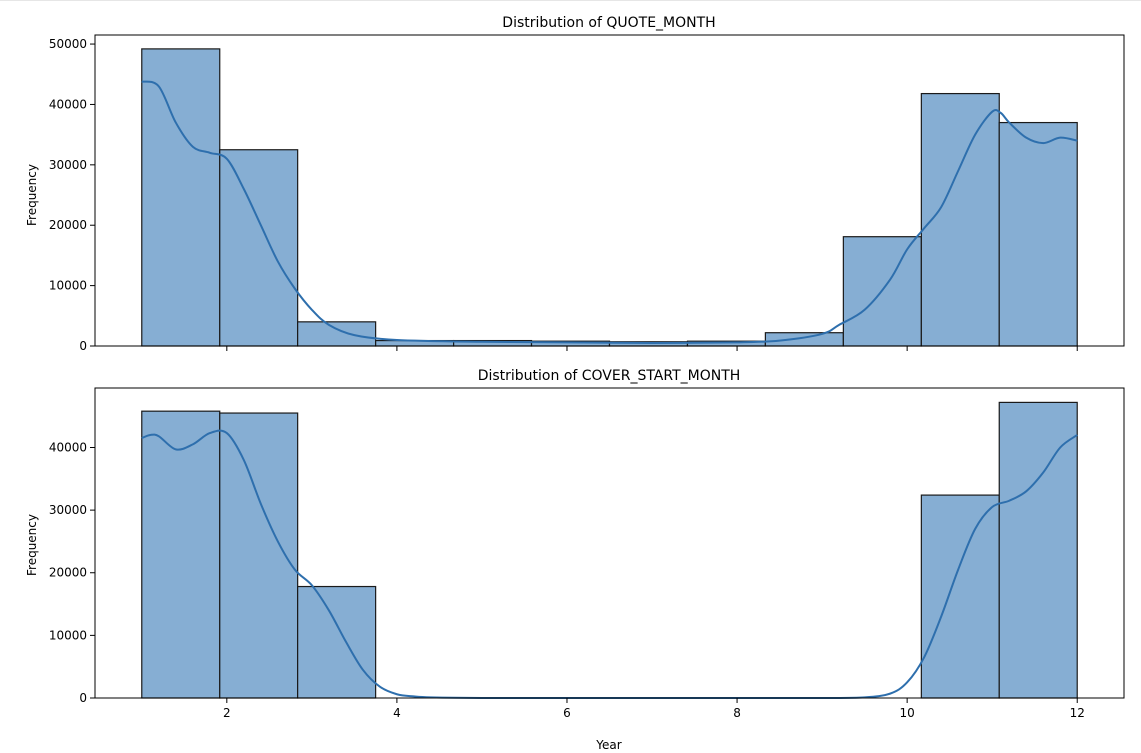  Describe the element at coordinates (907, 713) in the screenshot. I see `x-tick-label: 10` at that location.